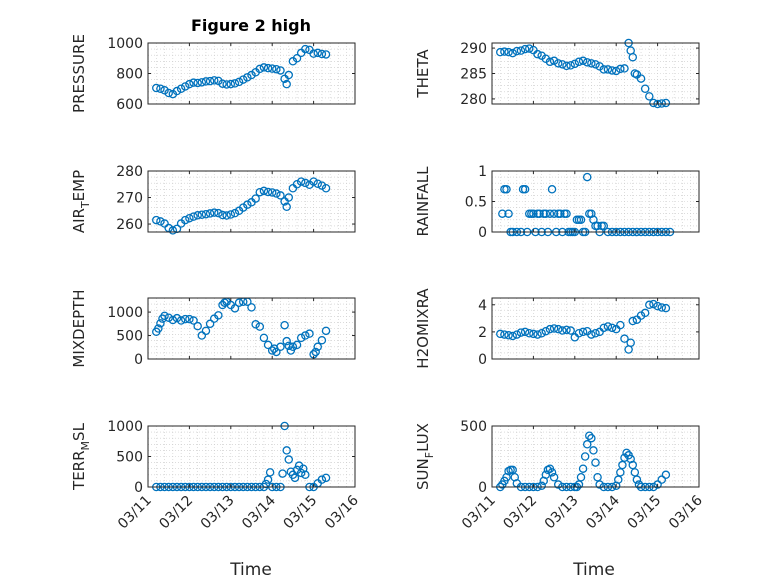  I want to click on y-tick-label: 2, so click(482, 333).